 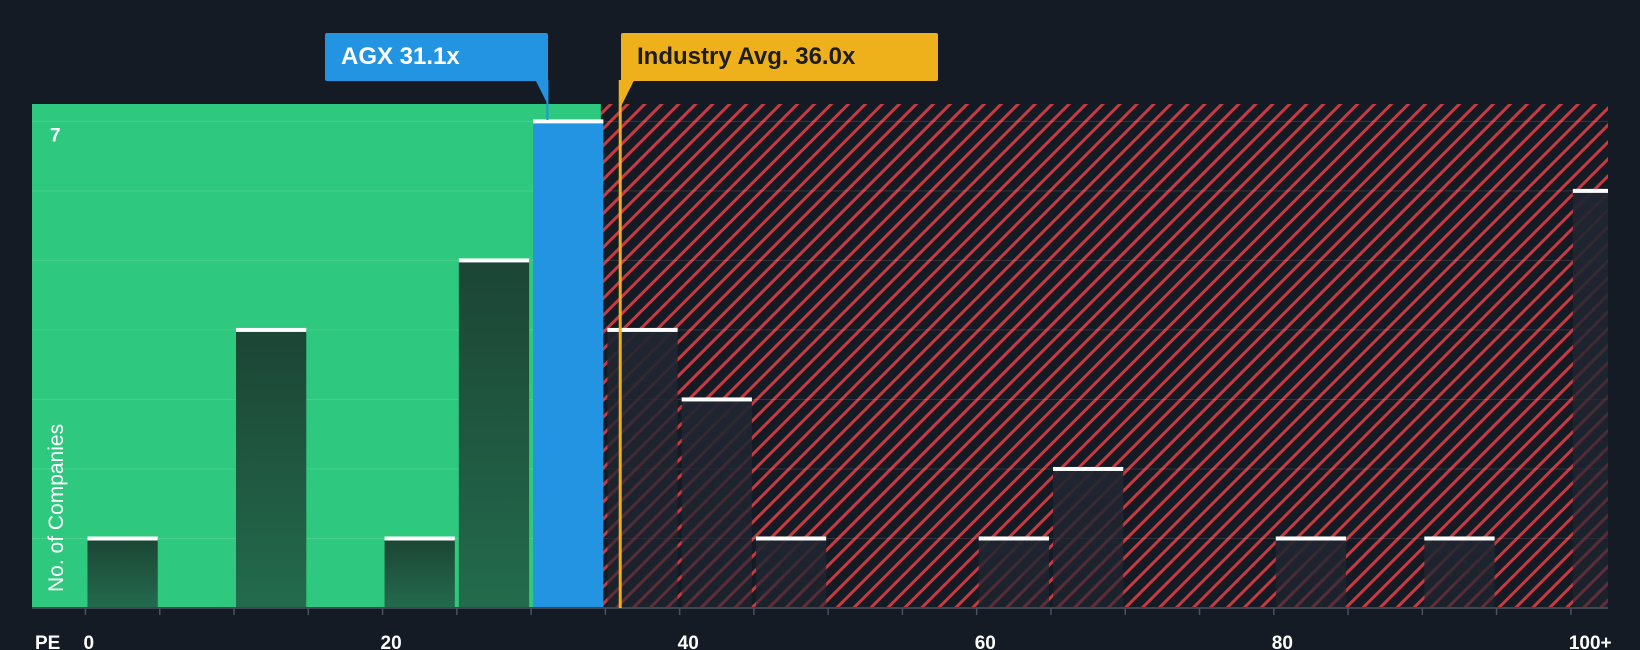 What do you see at coordinates (1282, 641) in the screenshot?
I see `x-tick-label: 80` at bounding box center [1282, 641].